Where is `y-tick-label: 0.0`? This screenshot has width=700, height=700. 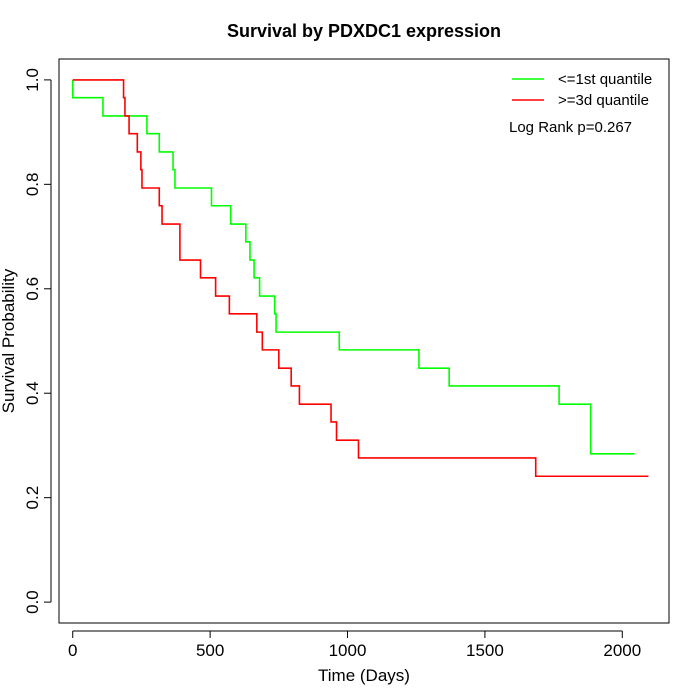 y-tick-label: 0.0 is located at coordinates (32, 602).